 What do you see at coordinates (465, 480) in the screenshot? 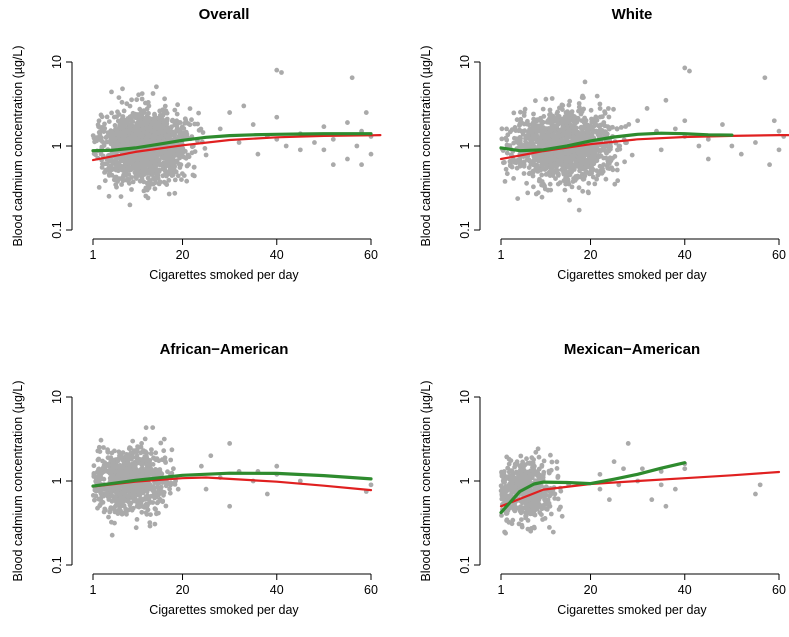
I see `y-tick-label: 1` at bounding box center [465, 480].